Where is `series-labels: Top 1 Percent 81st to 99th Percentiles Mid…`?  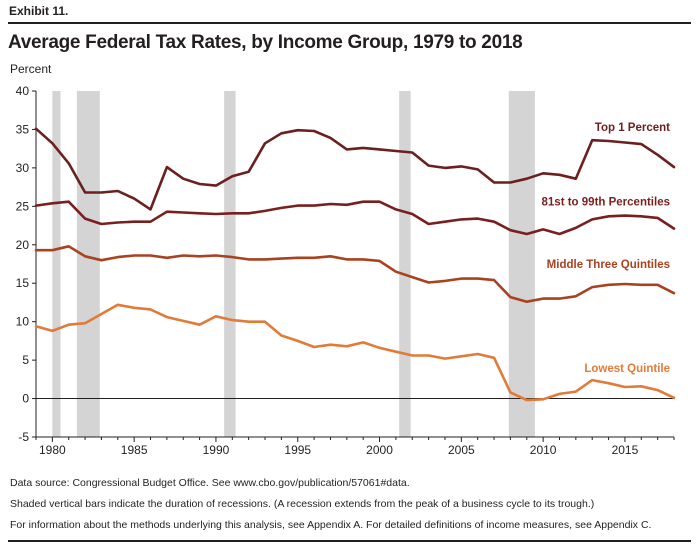 series-labels: Top 1 Percent 81st to 99th Percentiles Mid… is located at coordinates (606, 248).